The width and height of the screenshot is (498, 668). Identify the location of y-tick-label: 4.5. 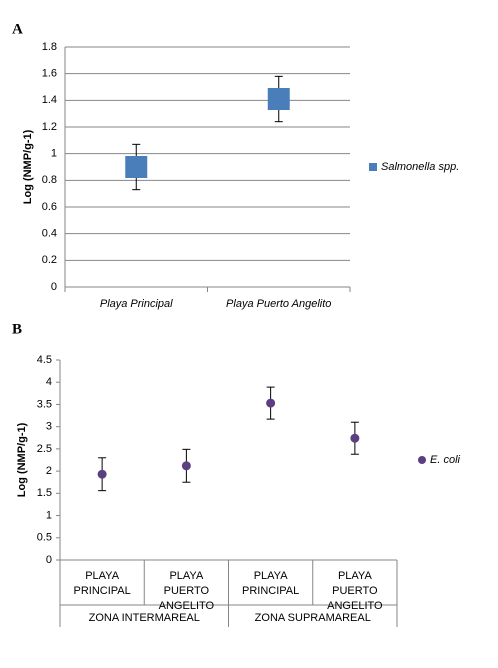
(44, 360).